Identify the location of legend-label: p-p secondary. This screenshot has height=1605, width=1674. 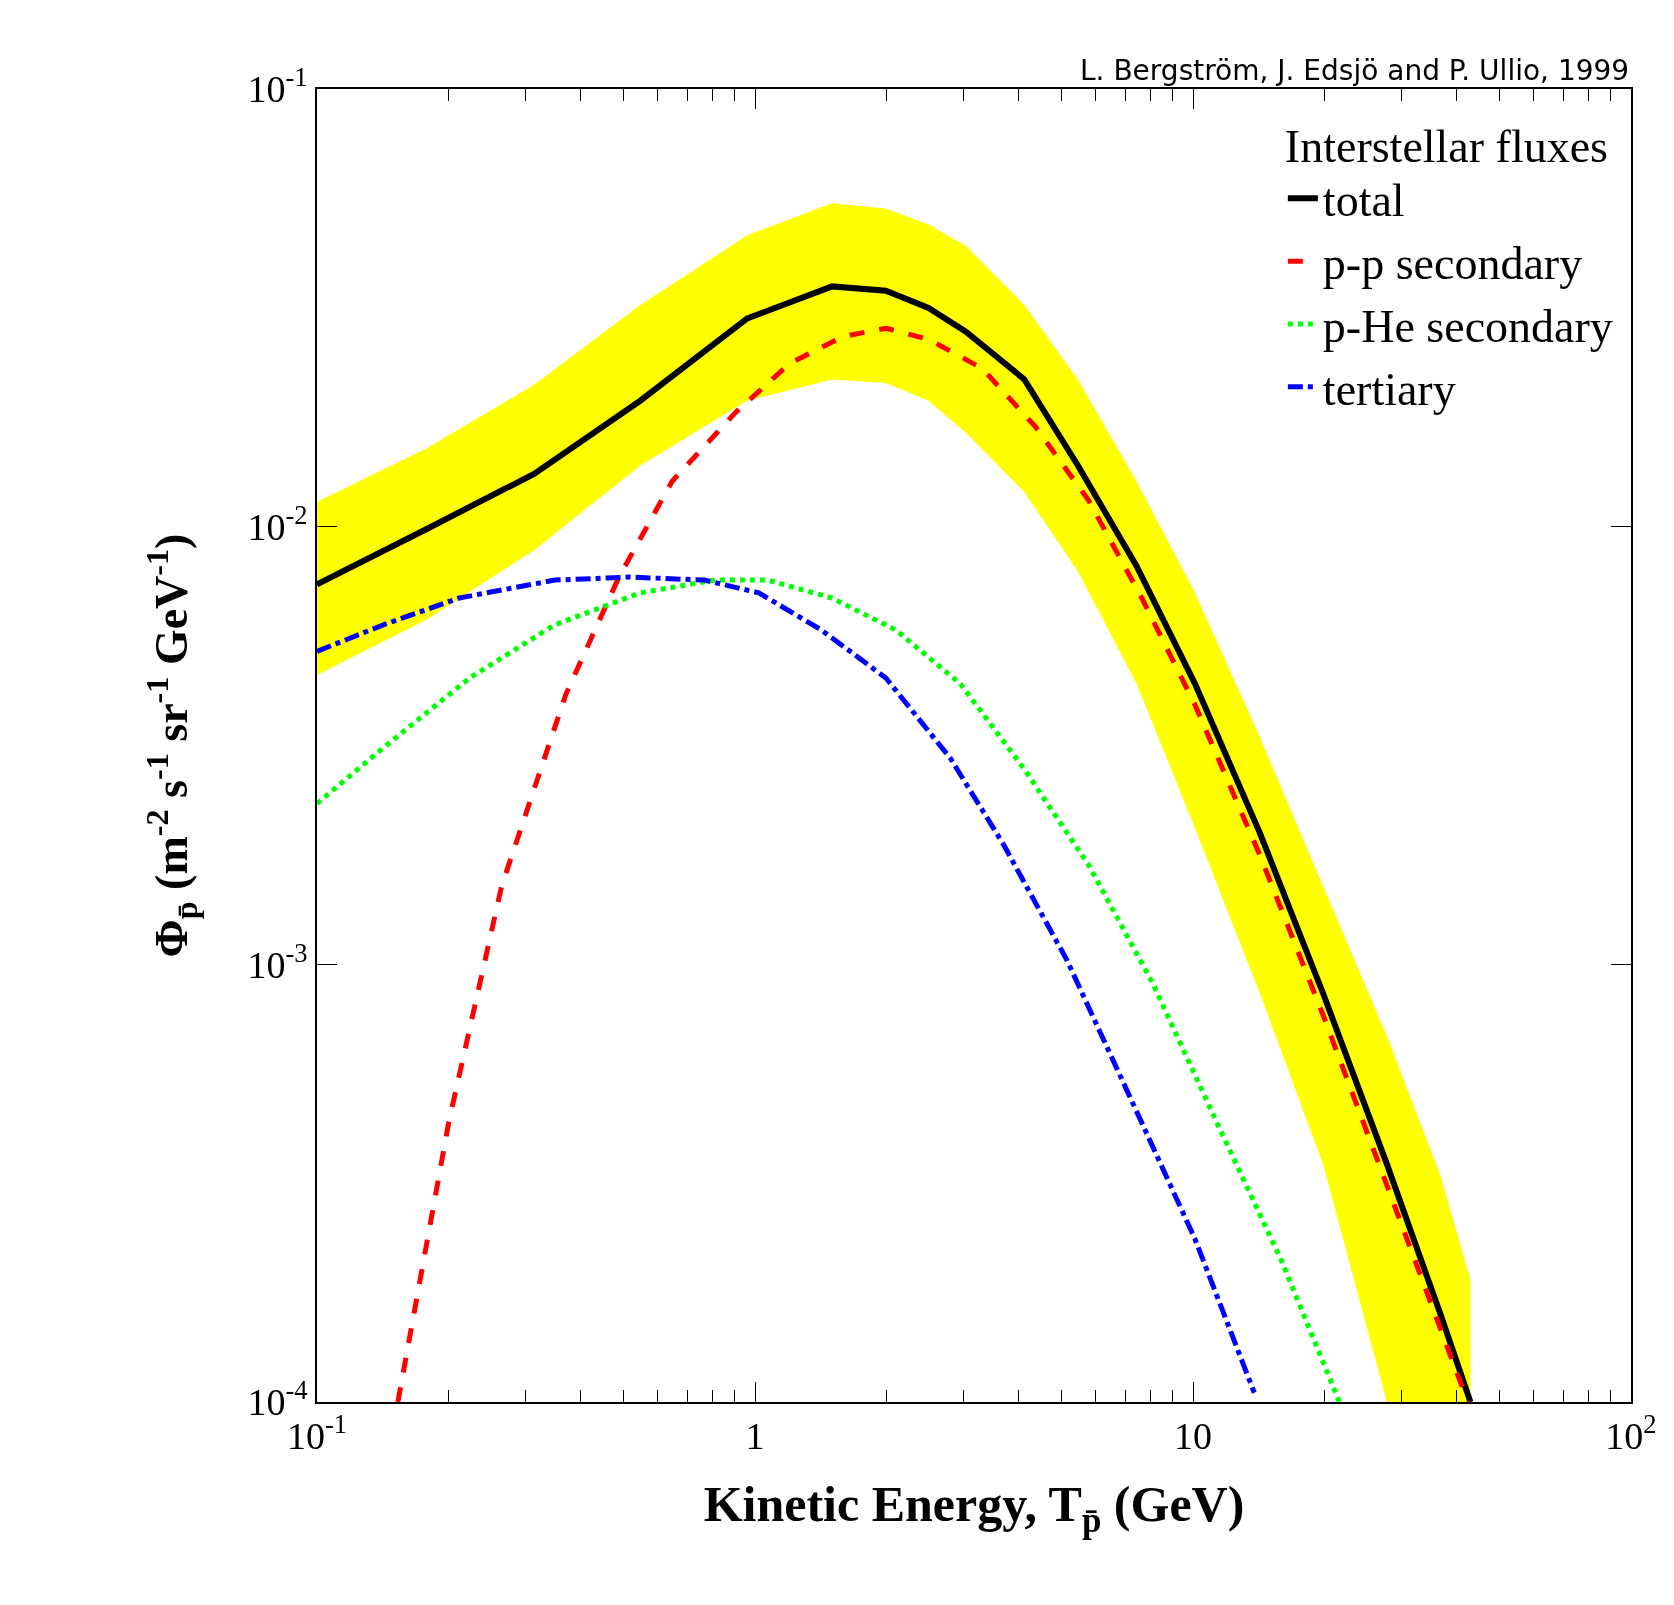
(1452, 264).